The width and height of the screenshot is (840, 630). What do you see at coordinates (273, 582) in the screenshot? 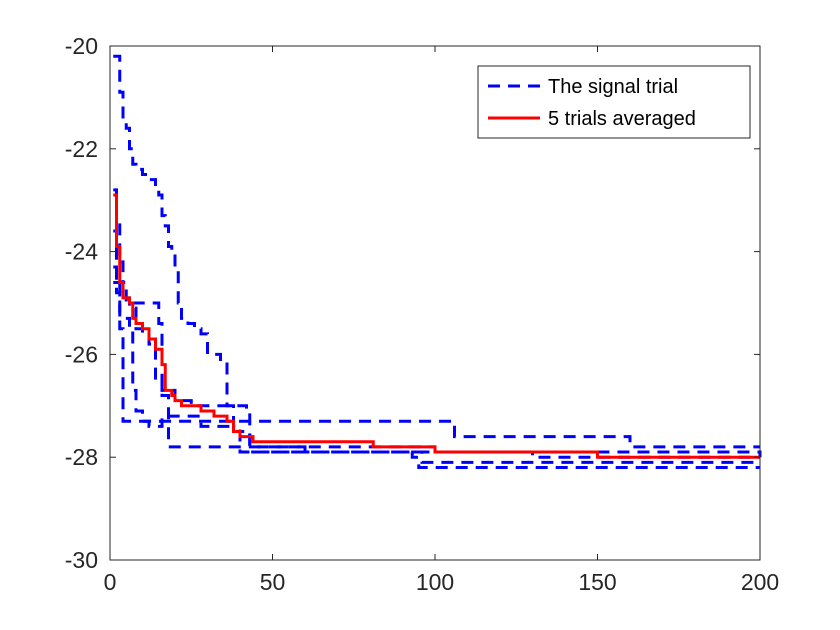
I see `x-tick-label: 50` at bounding box center [273, 582].